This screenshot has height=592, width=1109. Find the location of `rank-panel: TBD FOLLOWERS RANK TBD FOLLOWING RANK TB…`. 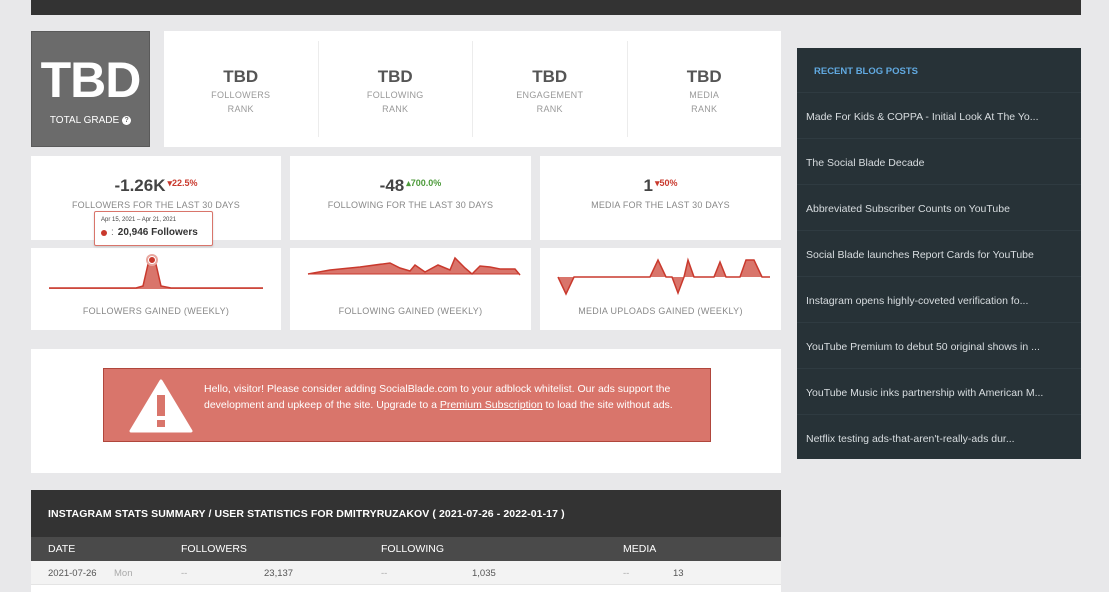

rank-panel: TBD FOLLOWERS RANK TBD FOLLOWING RANK TB… is located at coordinates (472, 89).